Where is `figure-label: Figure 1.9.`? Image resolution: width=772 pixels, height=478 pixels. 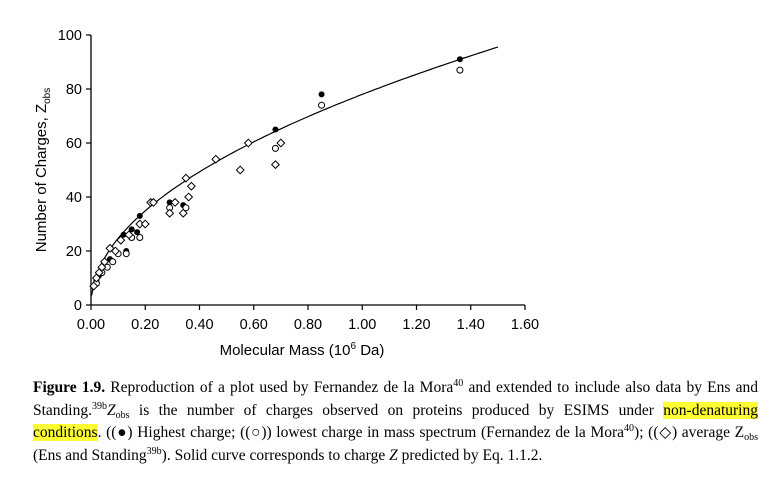
figure-label: Figure 1.9. is located at coordinates (69, 387).